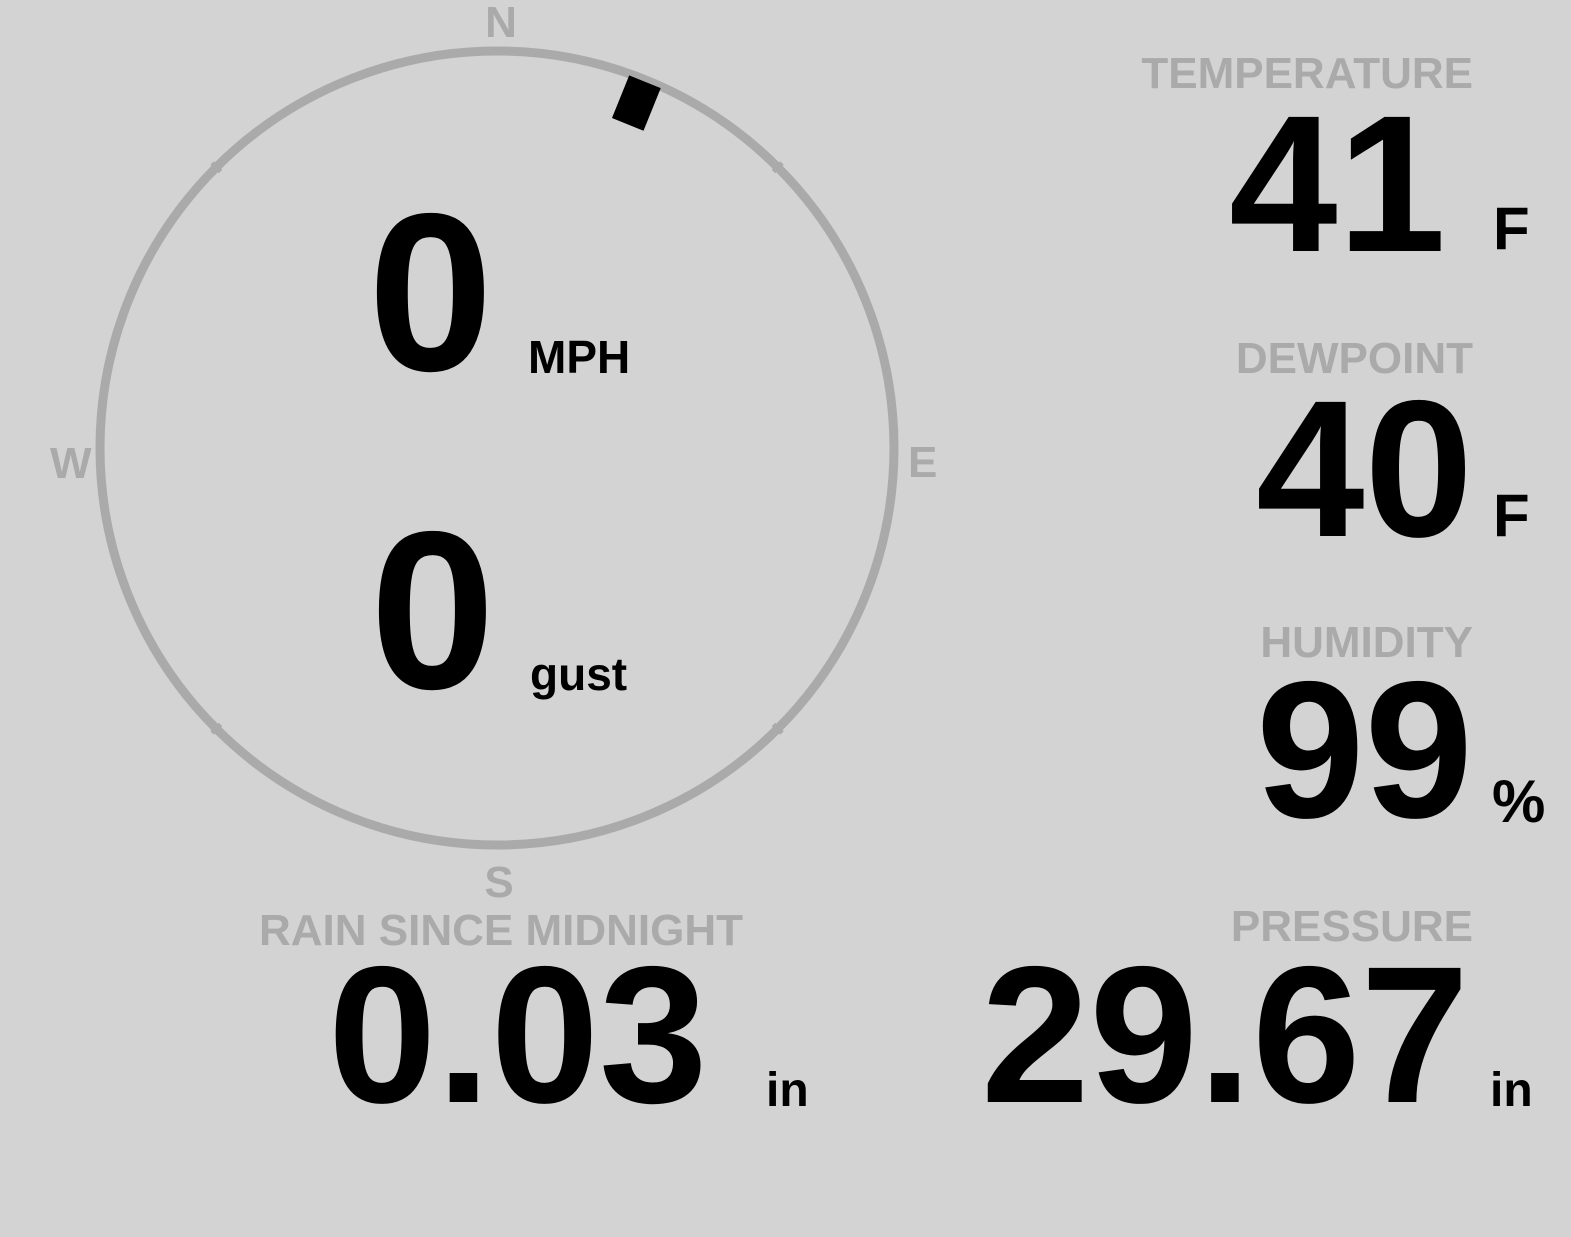  What do you see at coordinates (431, 292) in the screenshot?
I see `wind-speed-value: 0` at bounding box center [431, 292].